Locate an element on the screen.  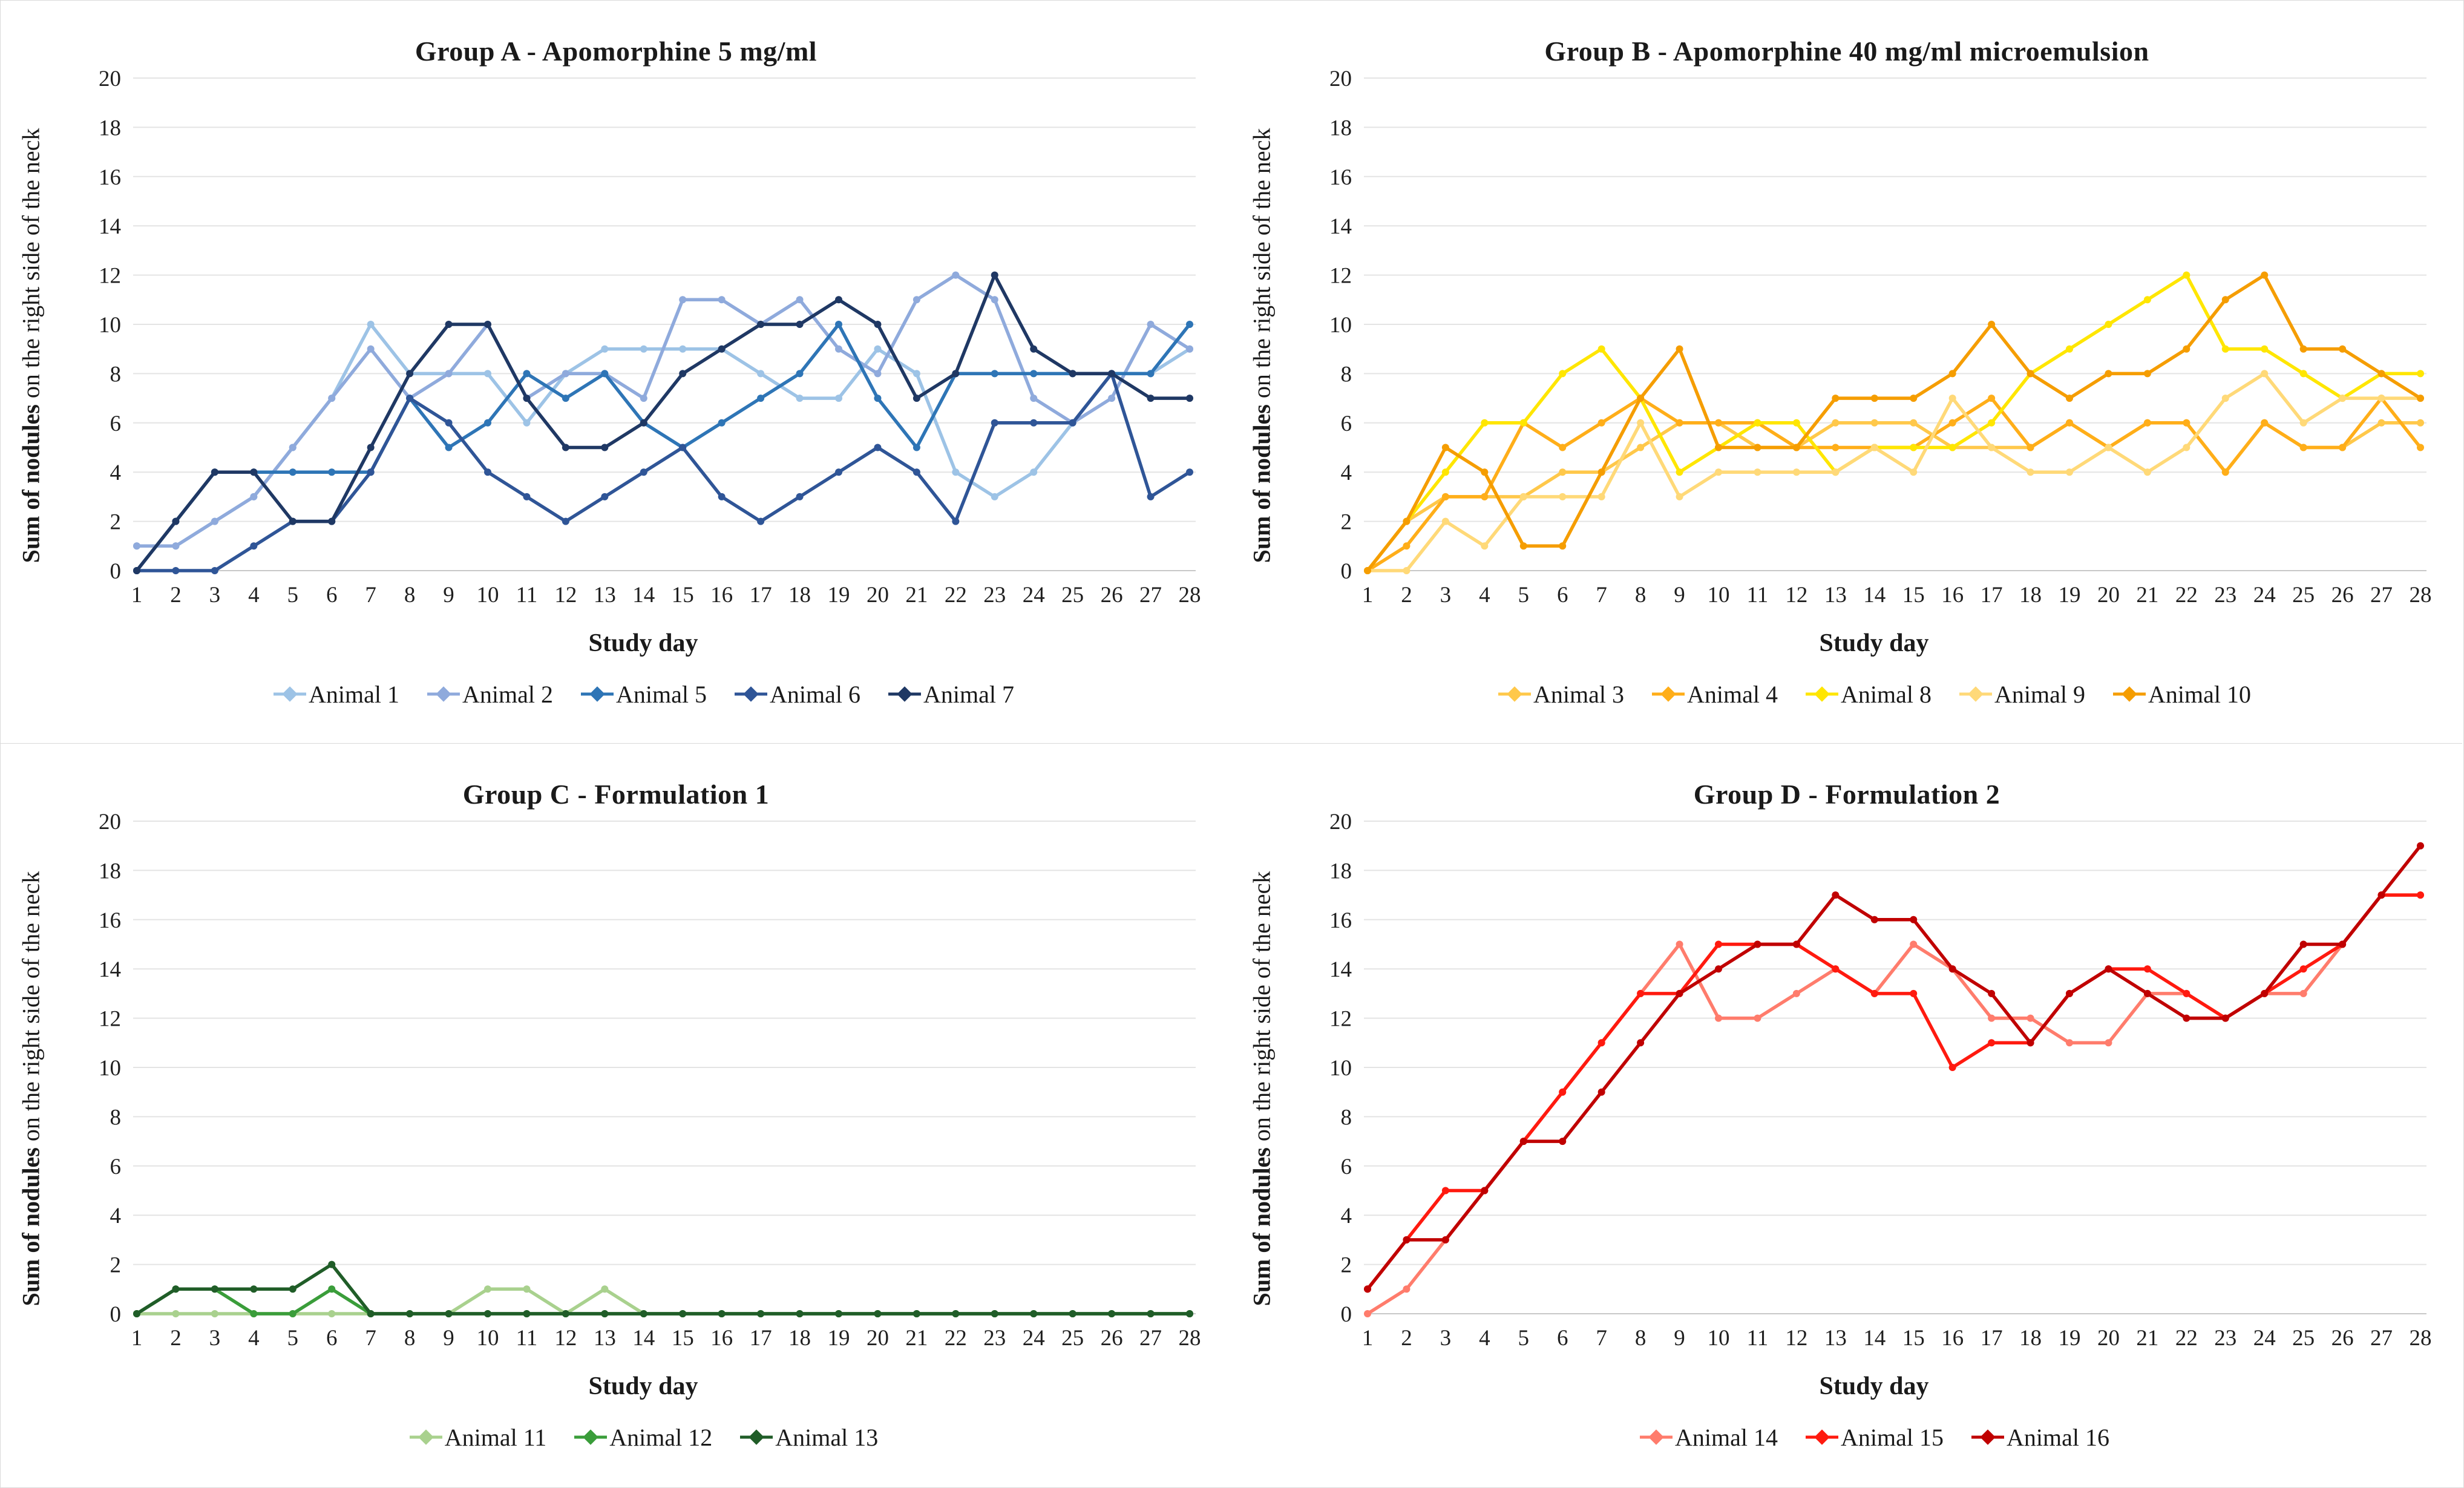
x-tick-label: 17 is located at coordinates (761, 1339).